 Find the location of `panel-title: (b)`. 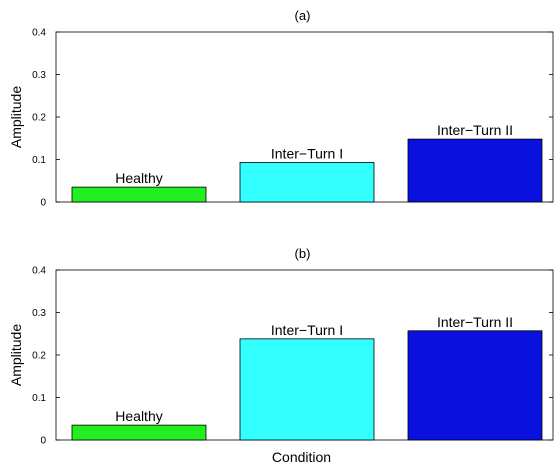

panel-title: (b) is located at coordinates (303, 253).